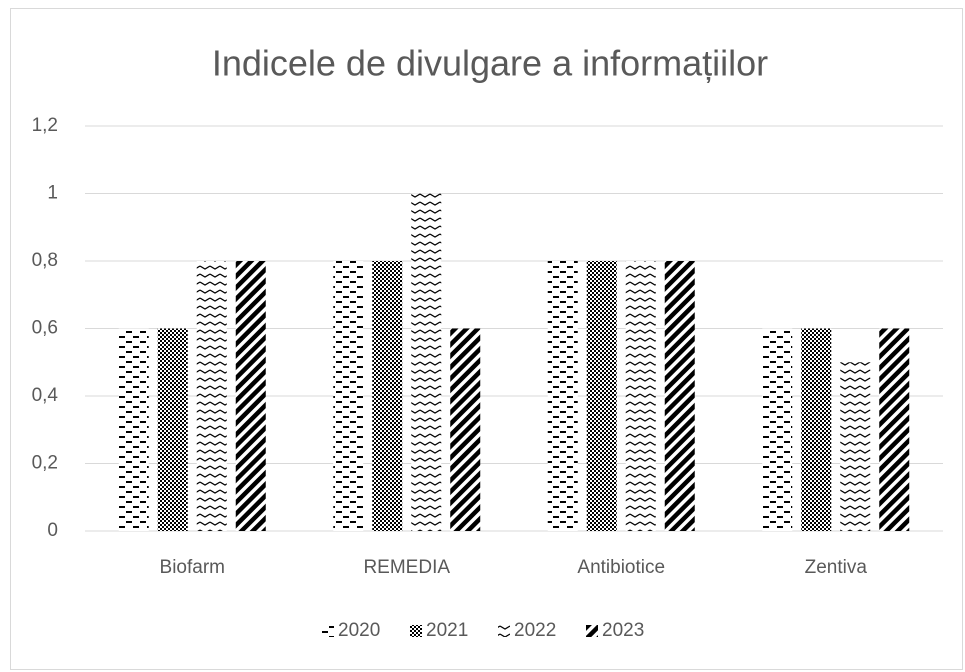 This screenshot has width=965, height=672. Describe the element at coordinates (52, 530) in the screenshot. I see `y-tick-label: 0` at that location.